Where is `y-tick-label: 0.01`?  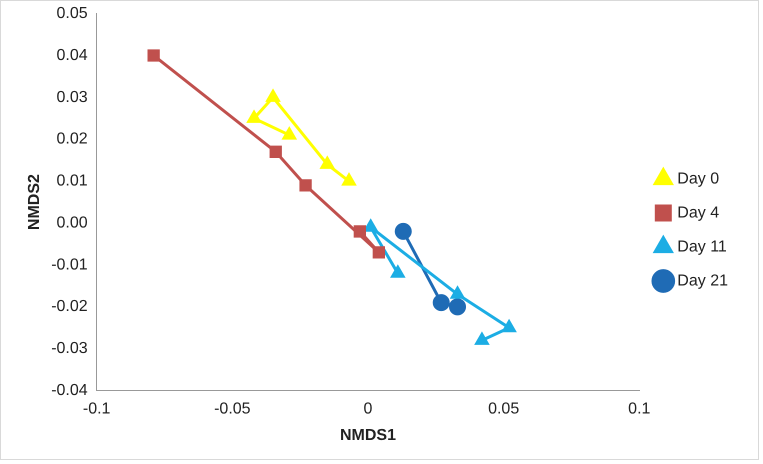
y-tick-label: 0.01 is located at coordinates (72, 181).